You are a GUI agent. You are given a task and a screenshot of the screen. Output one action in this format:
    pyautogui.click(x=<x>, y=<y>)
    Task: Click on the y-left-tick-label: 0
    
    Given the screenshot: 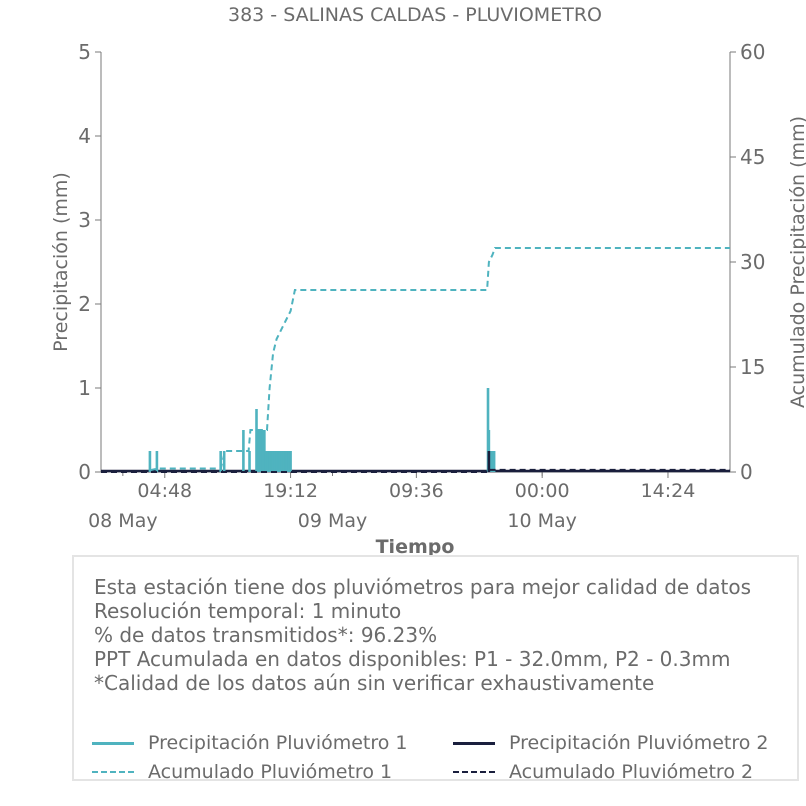 What is the action you would take?
    pyautogui.click(x=84, y=472)
    